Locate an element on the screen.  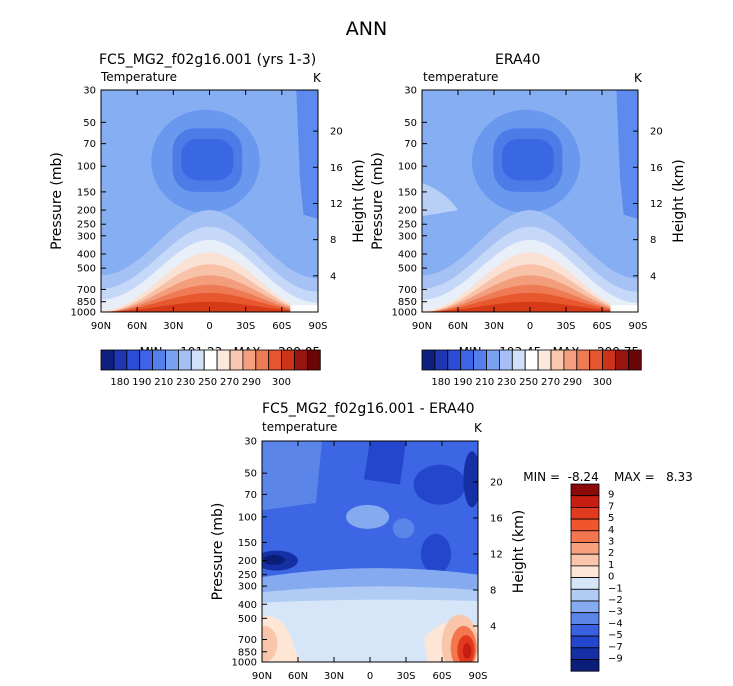
panel-diff-variable: temperature is located at coordinates (300, 427).